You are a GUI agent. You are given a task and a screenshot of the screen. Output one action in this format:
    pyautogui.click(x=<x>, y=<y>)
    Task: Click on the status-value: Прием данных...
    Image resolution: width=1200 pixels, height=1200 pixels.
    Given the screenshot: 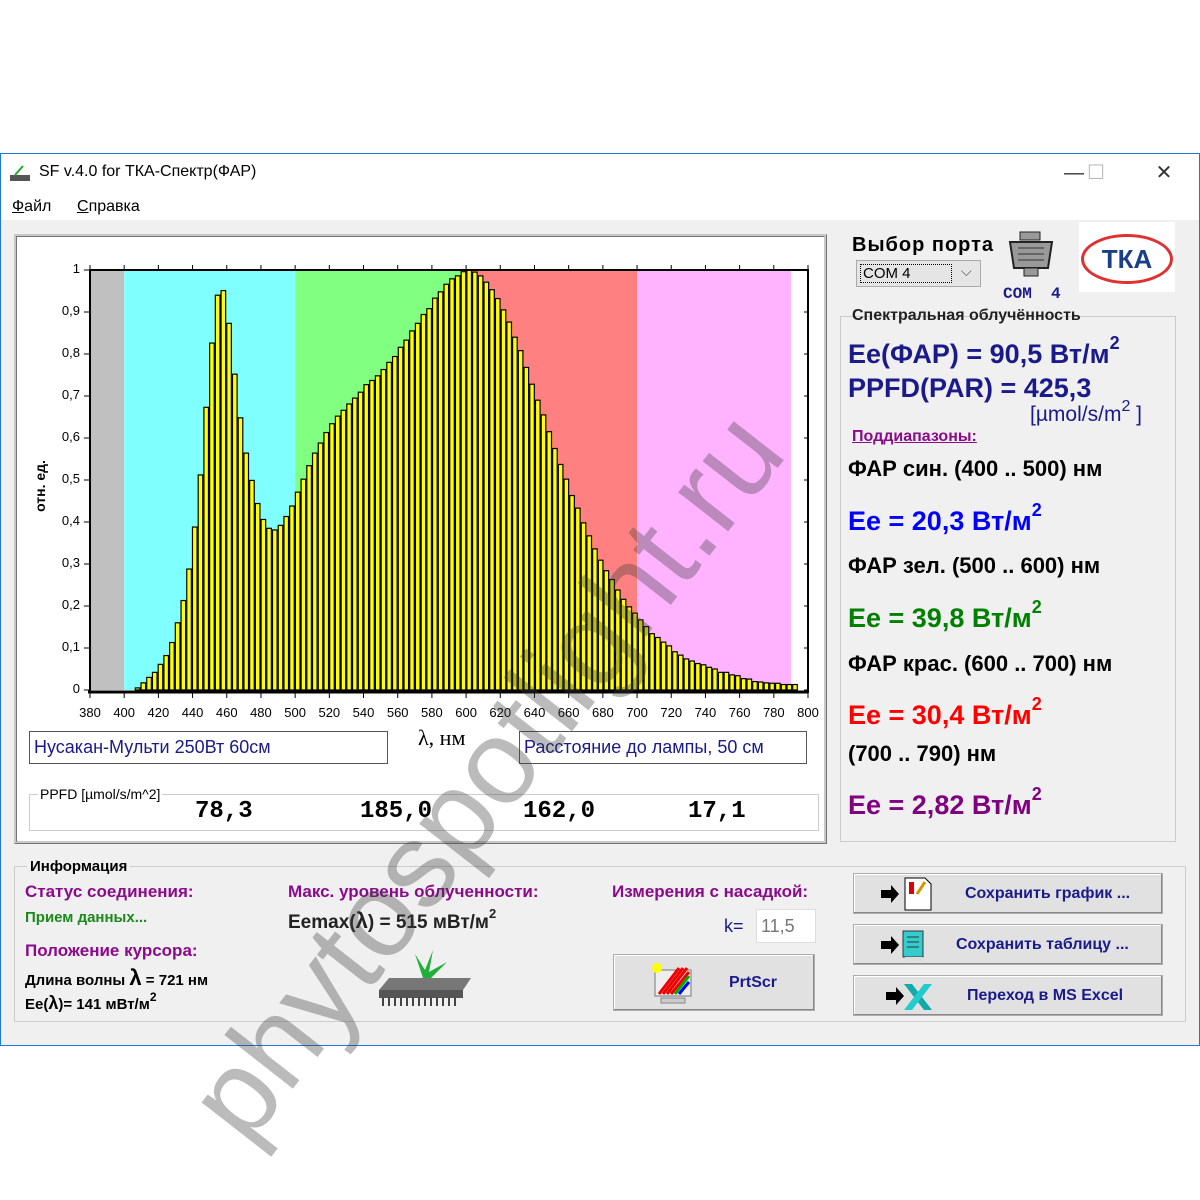 What is the action you would take?
    pyautogui.click(x=86, y=917)
    